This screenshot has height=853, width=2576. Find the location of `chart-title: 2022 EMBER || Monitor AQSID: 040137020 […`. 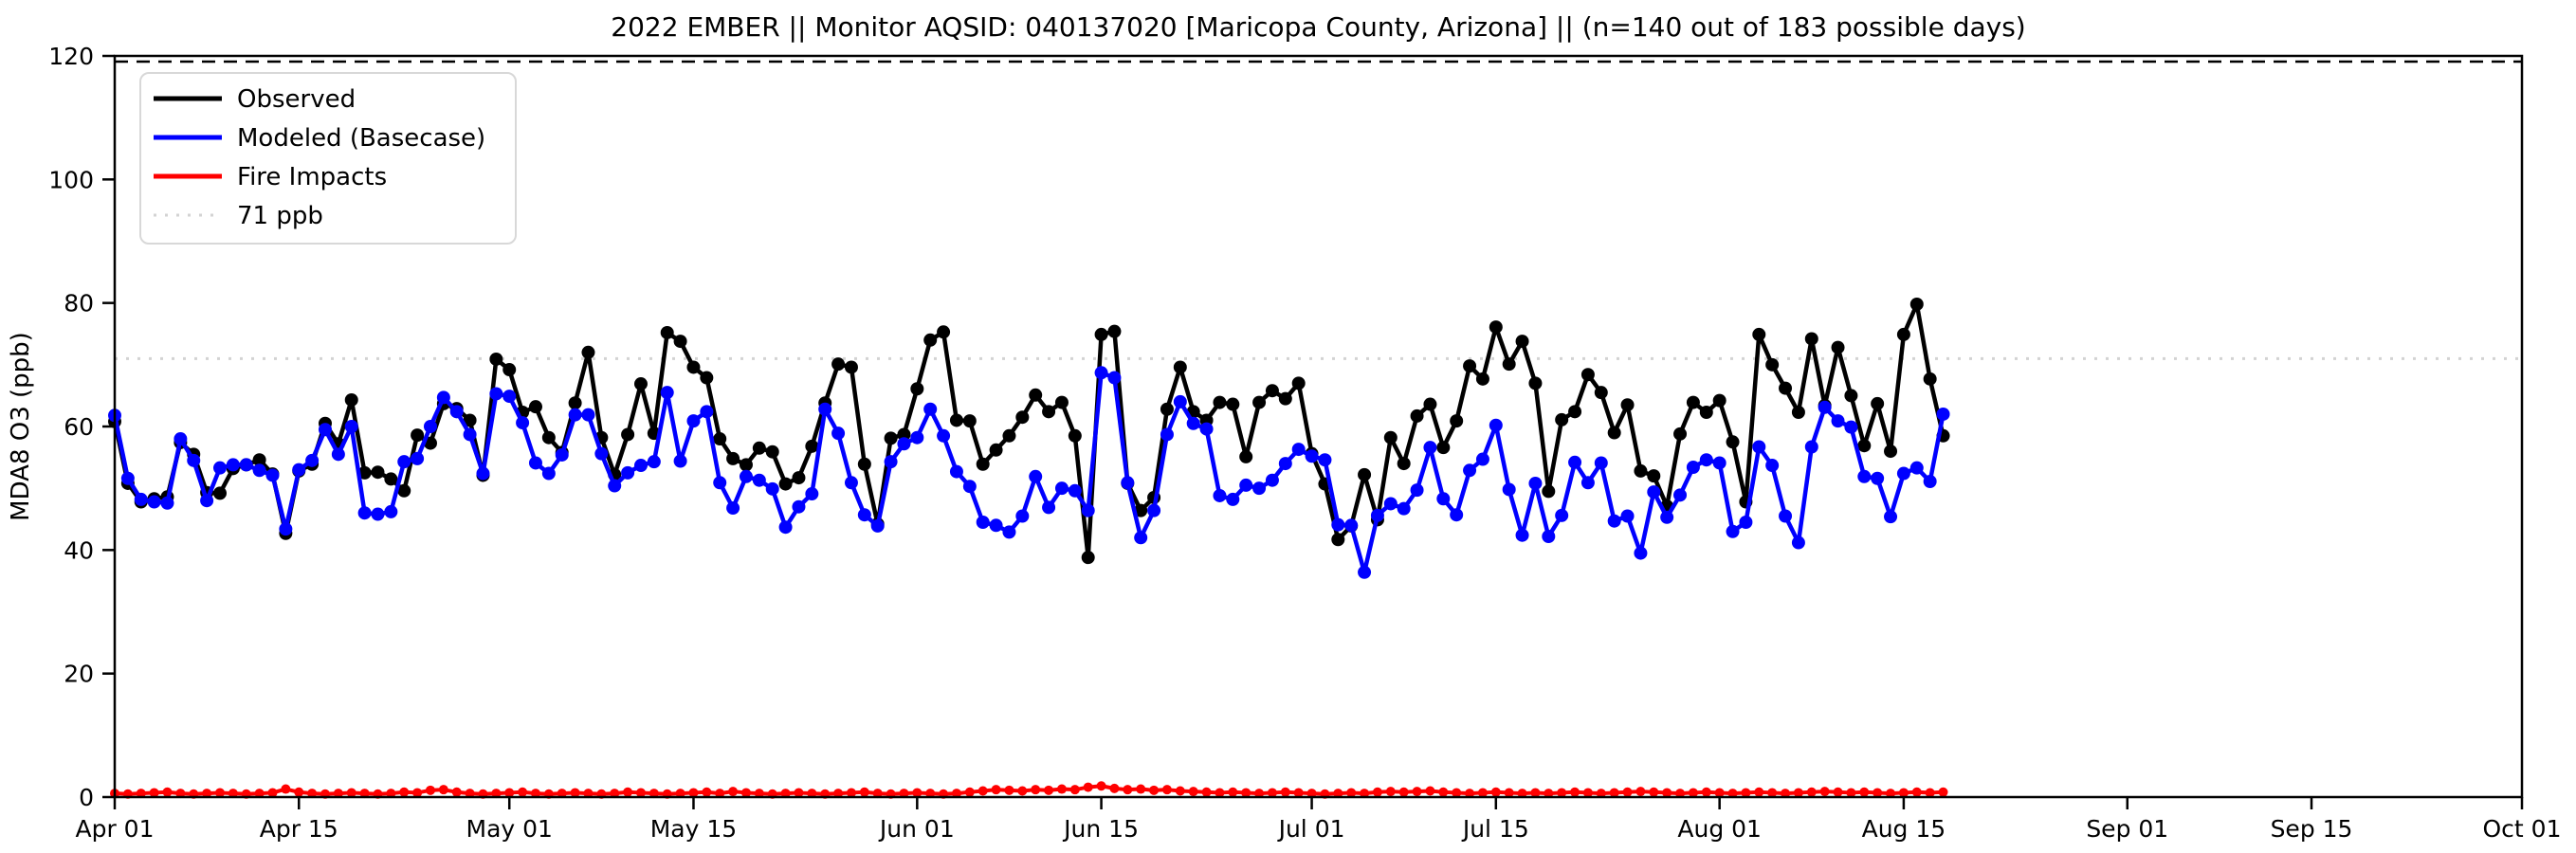

chart-title: 2022 EMBER || Monitor AQSID: 040137020 [… is located at coordinates (1318, 27).